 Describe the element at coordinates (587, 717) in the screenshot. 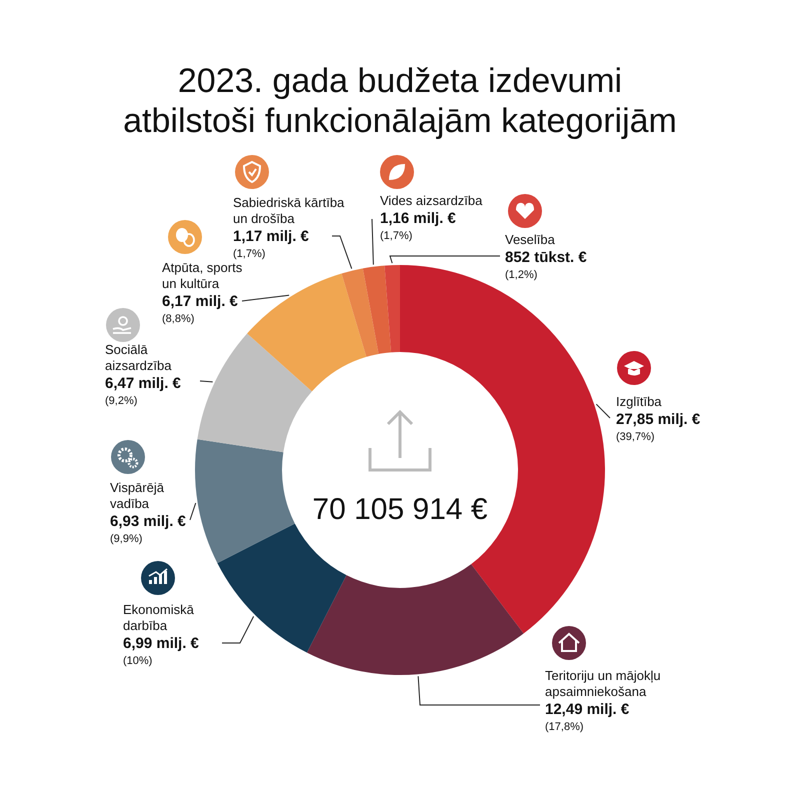

I see `text: 12,49 milj. € (17,8%)` at that location.